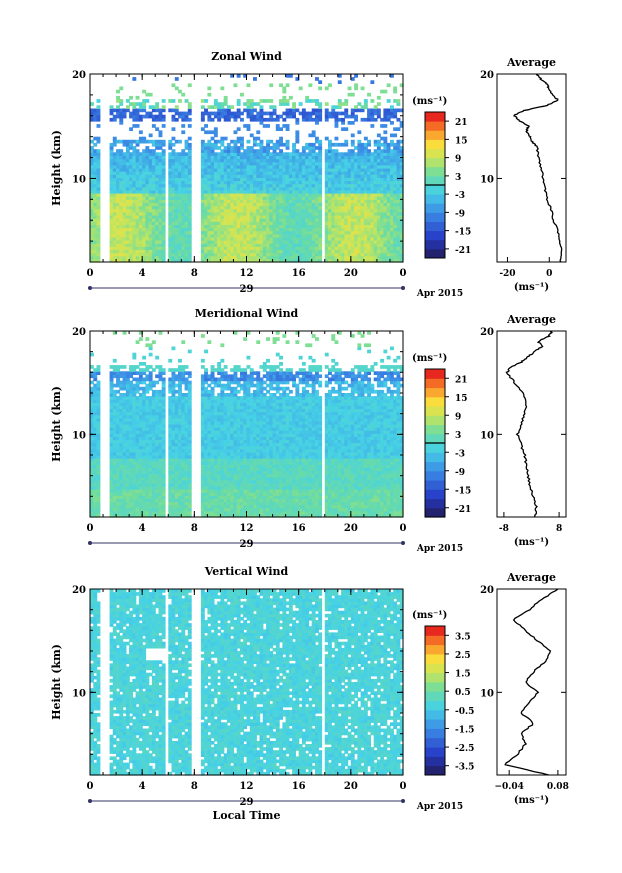  I want to click on x-tick-label: 0, so click(90, 273).